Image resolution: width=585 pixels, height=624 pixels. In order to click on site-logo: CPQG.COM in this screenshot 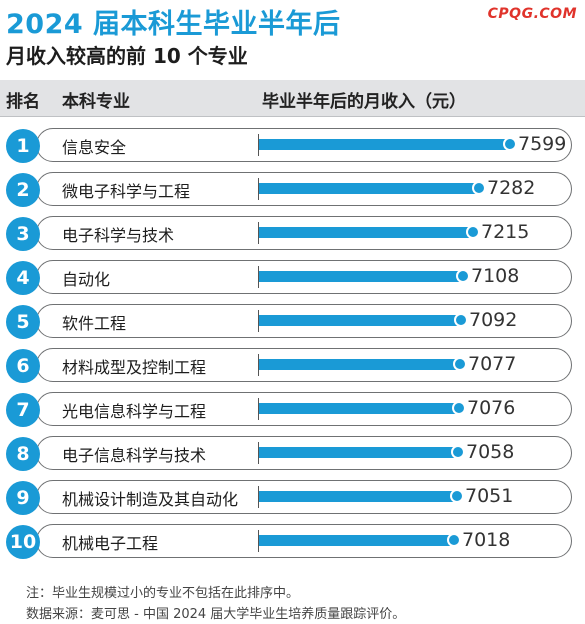, I will do `click(532, 14)`.